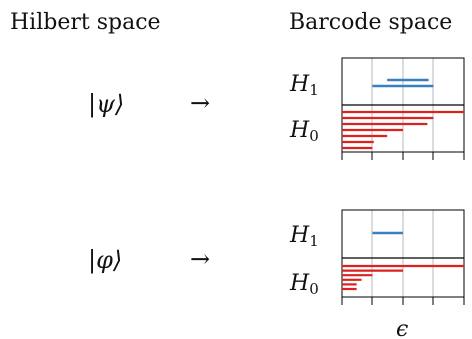 The width and height of the screenshot is (472, 339). Describe the element at coordinates (371, 22) in the screenshot. I see `barcode-space-header: Barcode space` at that location.